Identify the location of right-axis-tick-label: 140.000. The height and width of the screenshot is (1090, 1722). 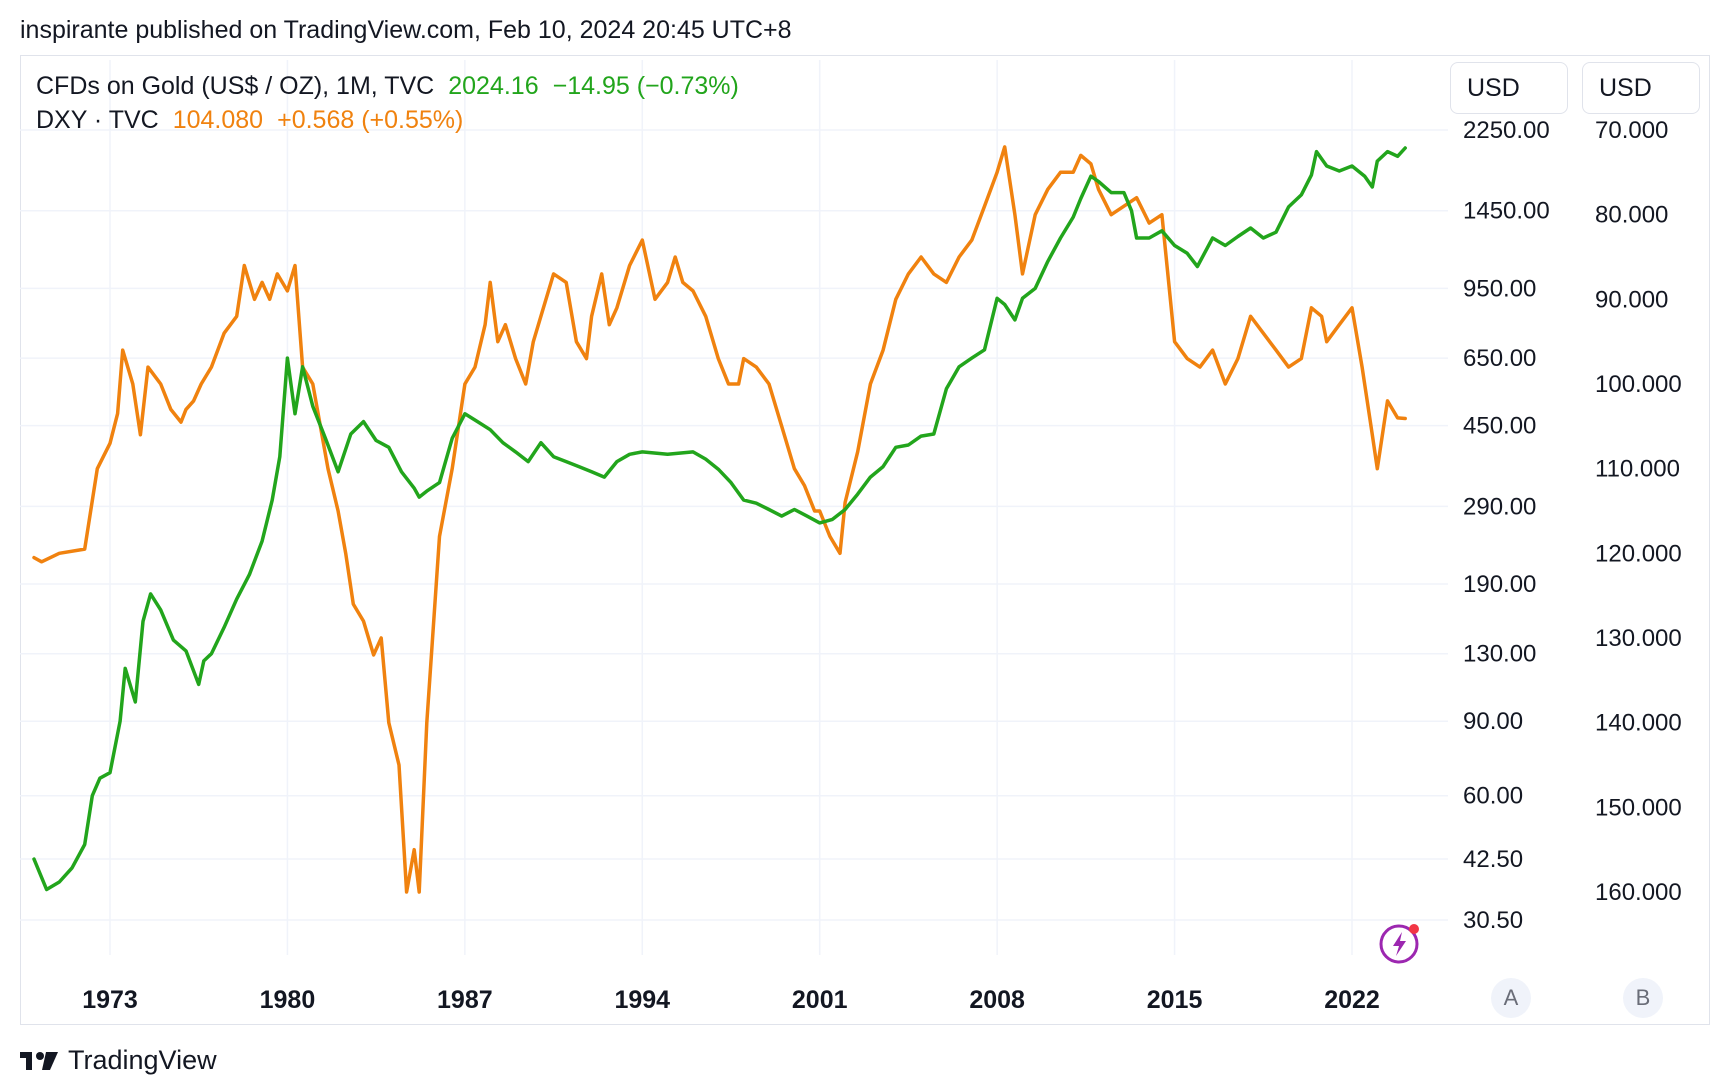
(1638, 723).